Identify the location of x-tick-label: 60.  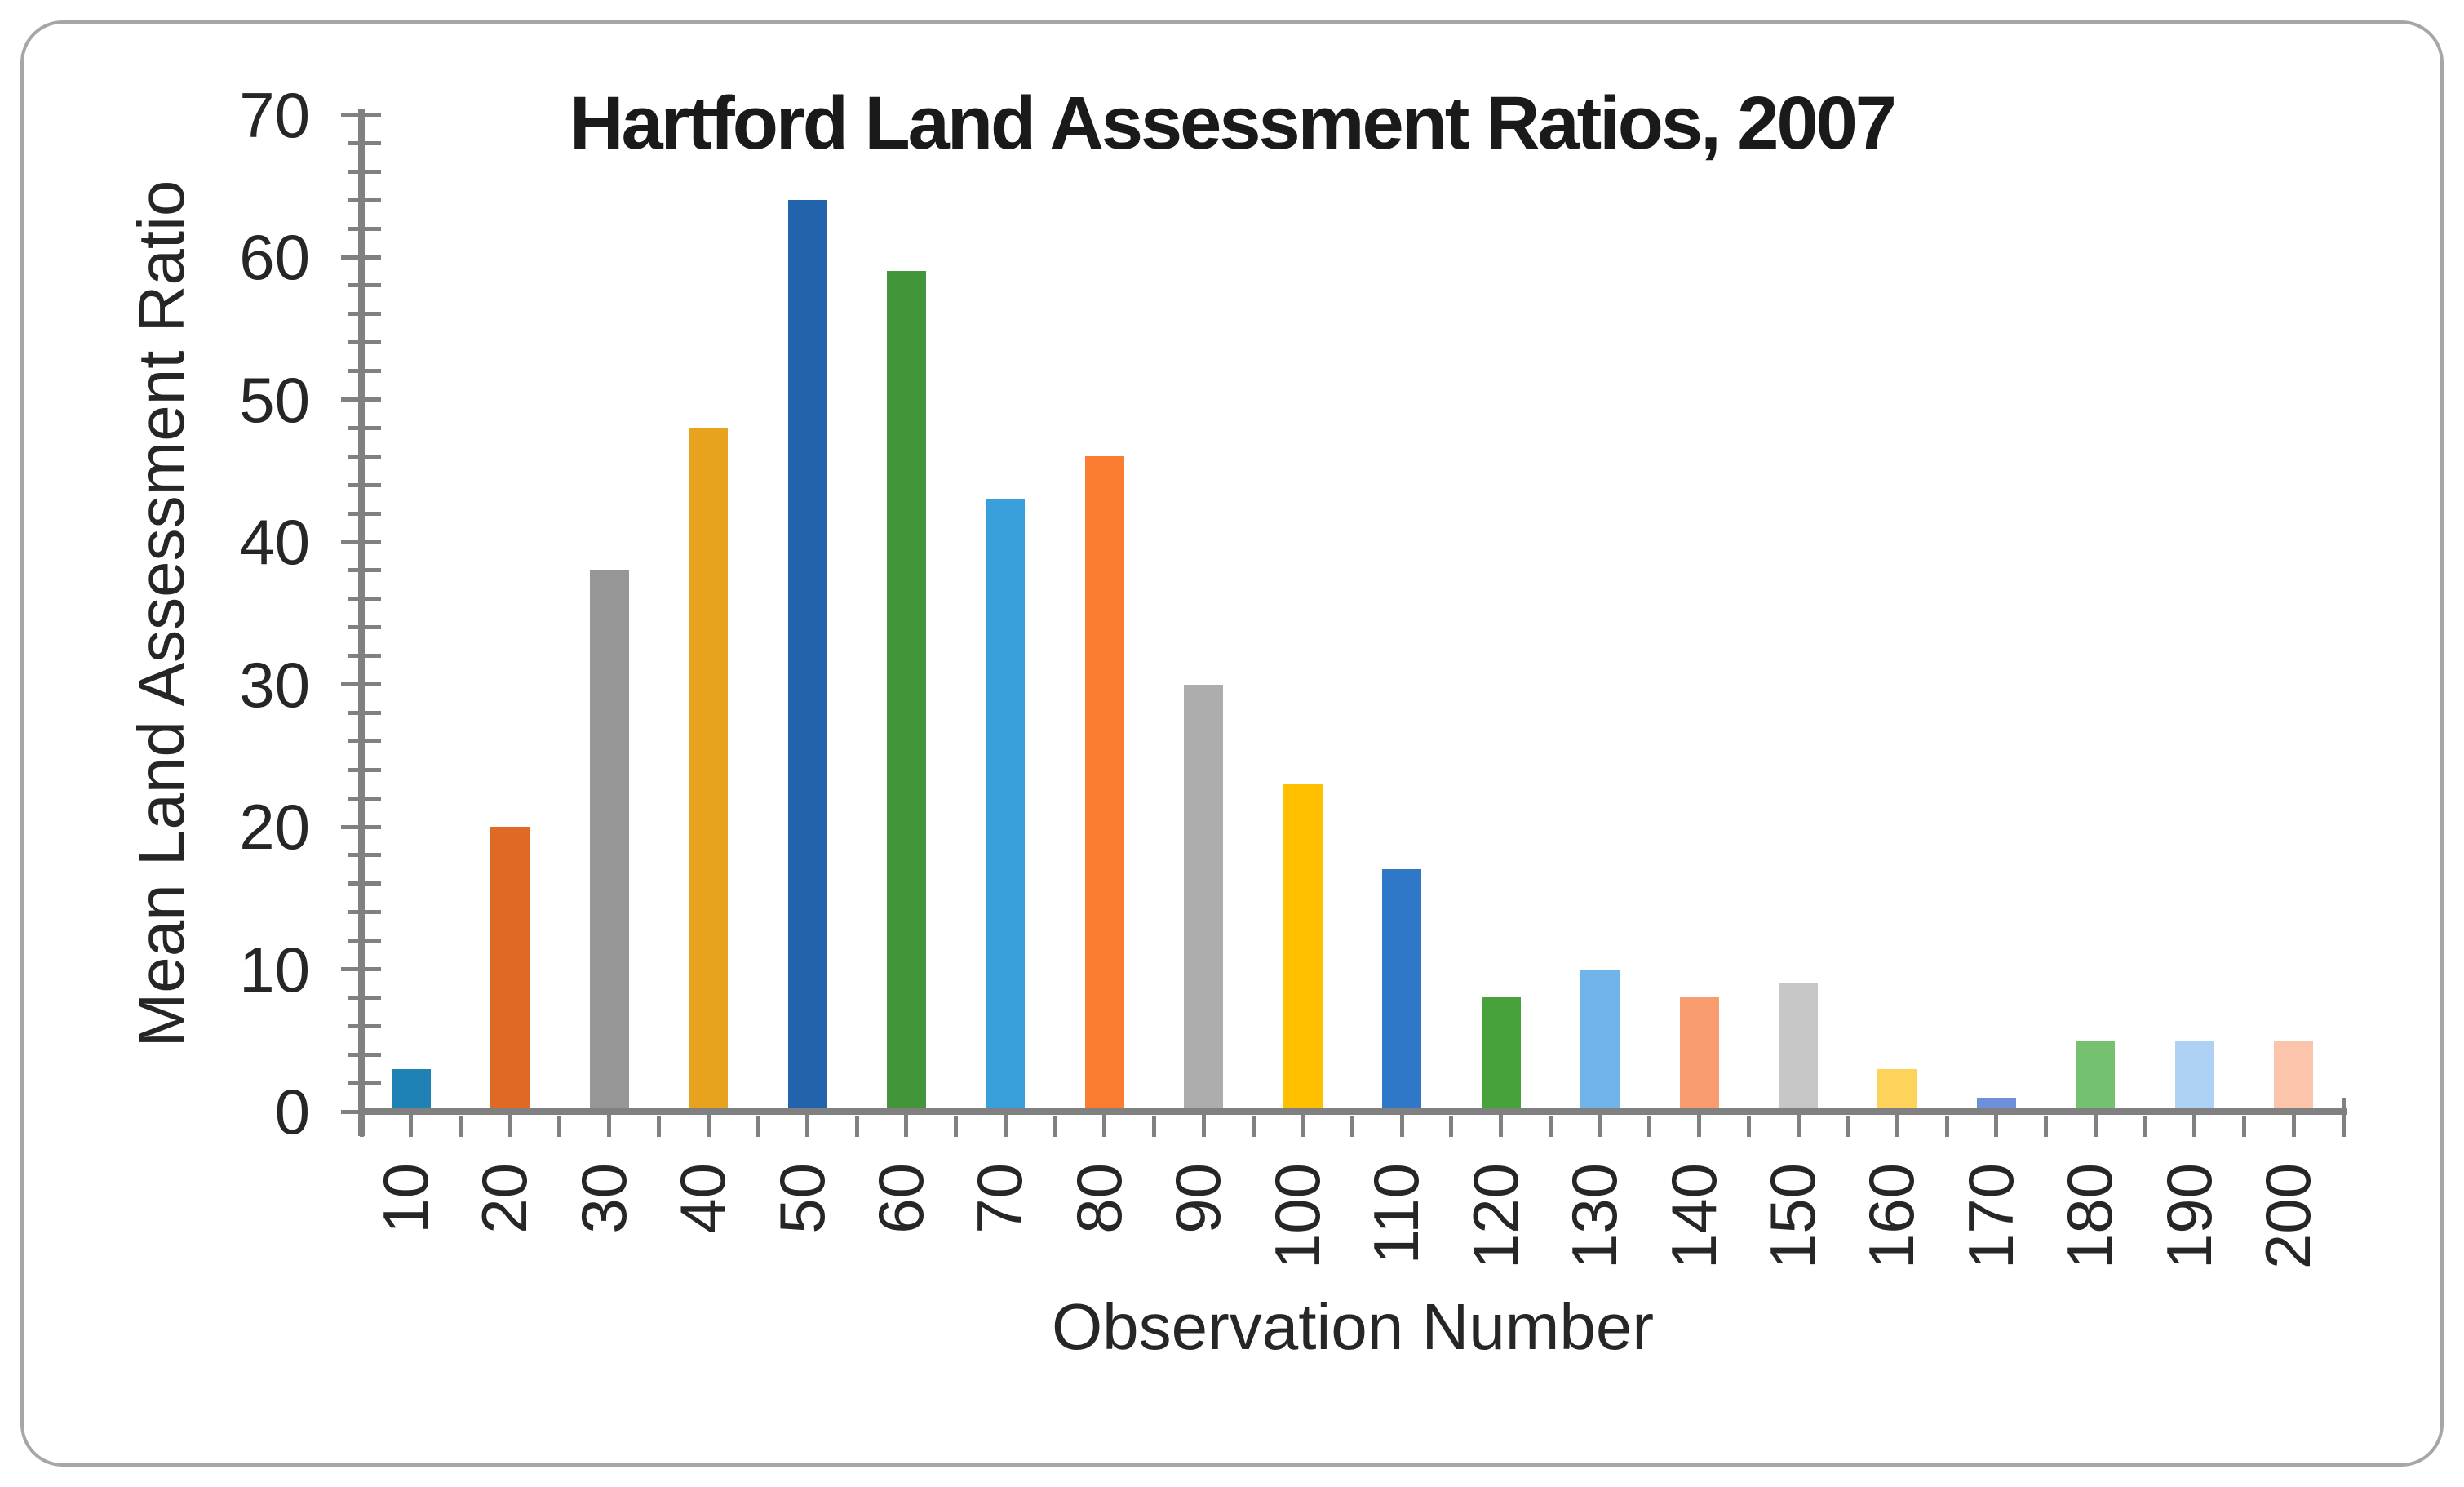
(900, 1198).